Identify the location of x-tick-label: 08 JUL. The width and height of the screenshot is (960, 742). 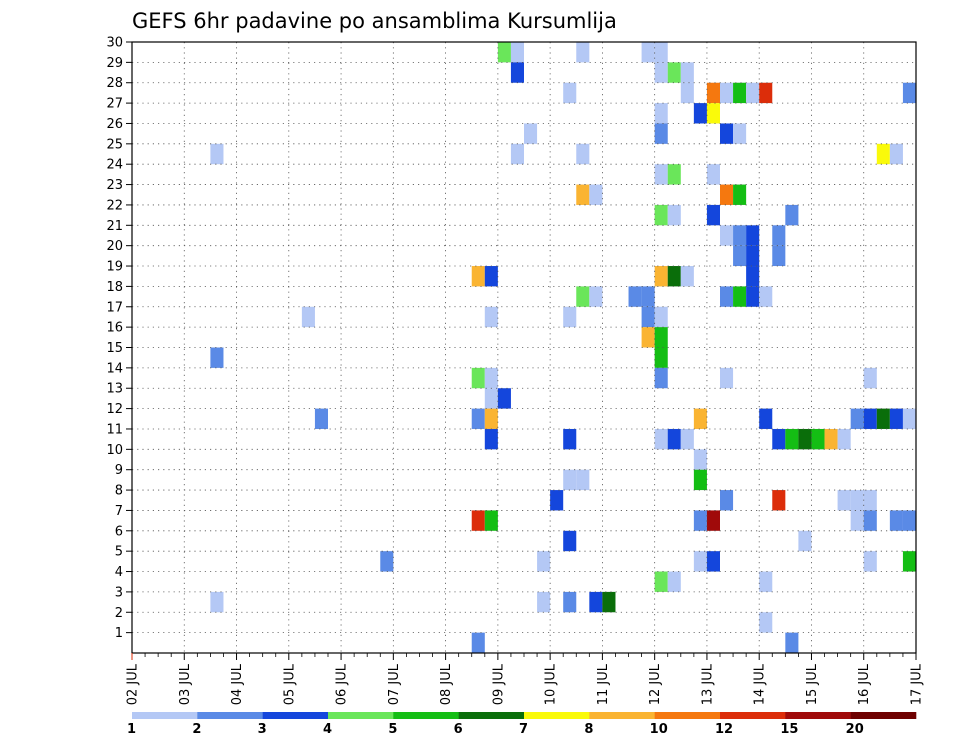
(446, 684).